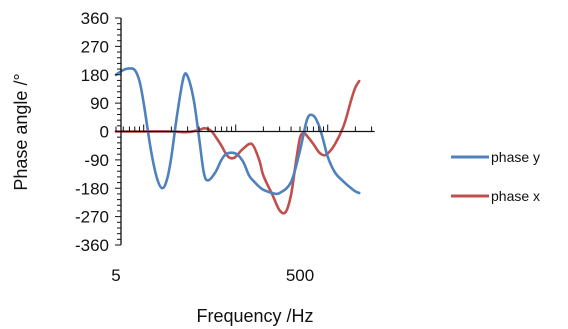 The width and height of the screenshot is (568, 329). I want to click on x-axis-title: Frequency /Hz, so click(254, 316).